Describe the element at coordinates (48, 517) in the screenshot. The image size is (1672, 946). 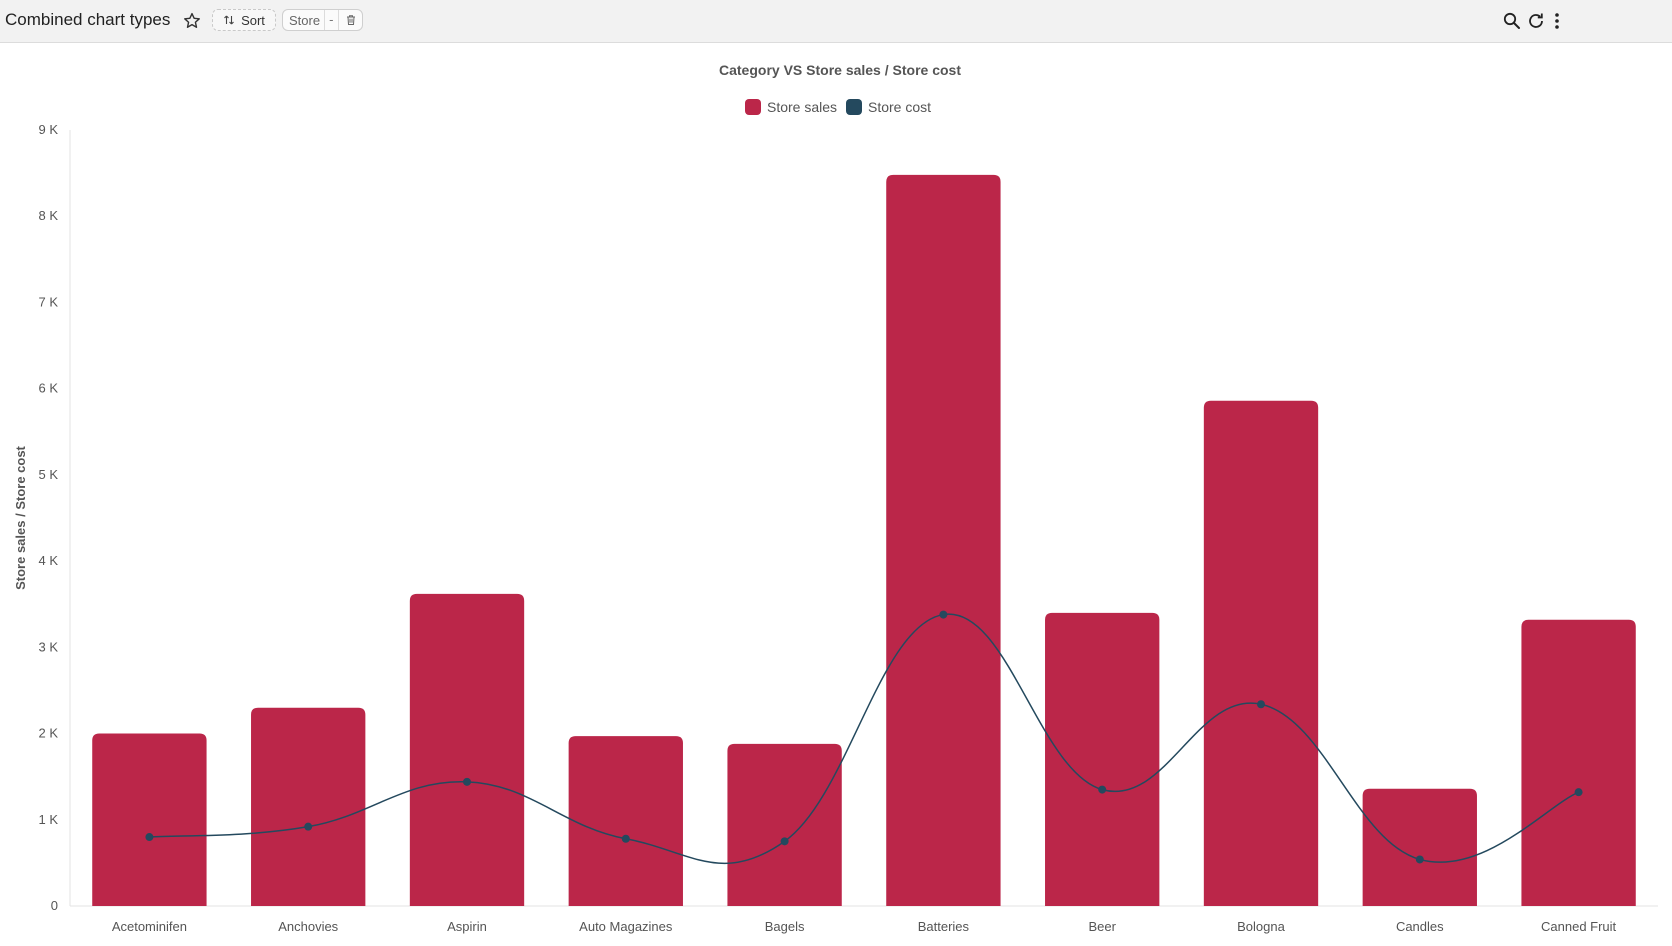
I see `y-axis-ticks: 0 1 K 2 K 3 K 4 K 5 K 6 K 7 K 8 K 9 K` at that location.